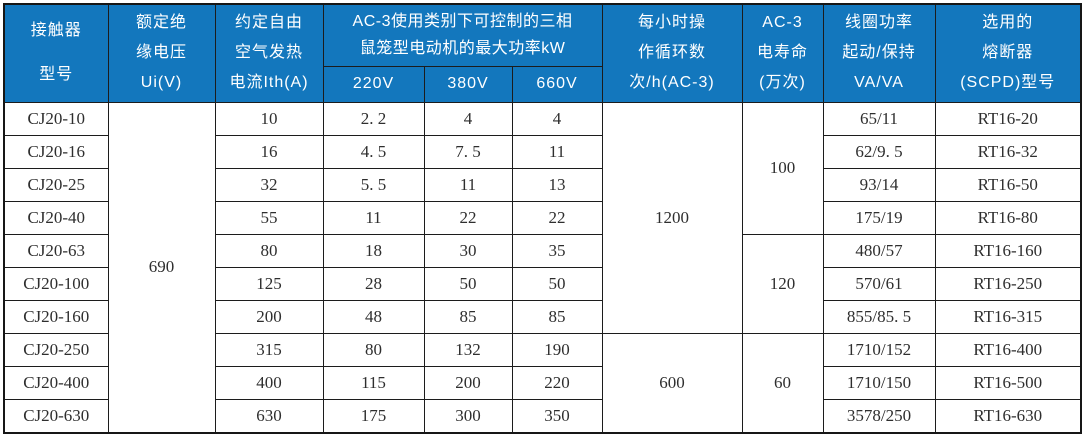 Image resolution: width=1085 pixels, height=440 pixels. Describe the element at coordinates (462, 49) in the screenshot. I see `header-power-group-line2: 鼠笼型电动机的最大功率kW` at that location.